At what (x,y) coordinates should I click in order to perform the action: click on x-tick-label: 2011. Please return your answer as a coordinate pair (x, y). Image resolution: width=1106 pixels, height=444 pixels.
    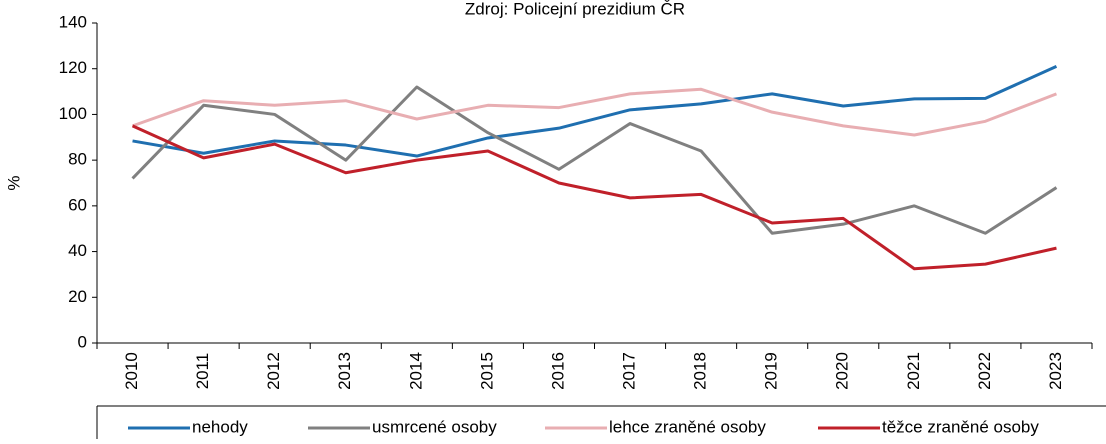
    Looking at the image, I should click on (202, 371).